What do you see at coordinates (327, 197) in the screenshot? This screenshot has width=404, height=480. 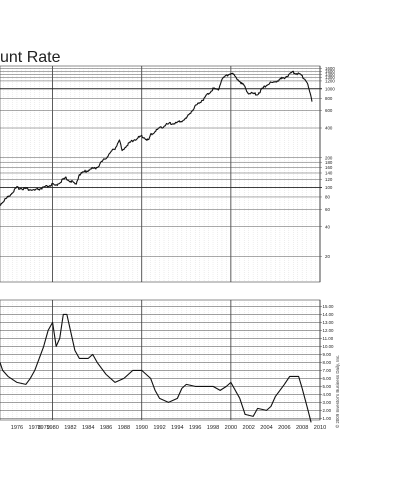 I see `y-tick-label: 80` at bounding box center [327, 197].